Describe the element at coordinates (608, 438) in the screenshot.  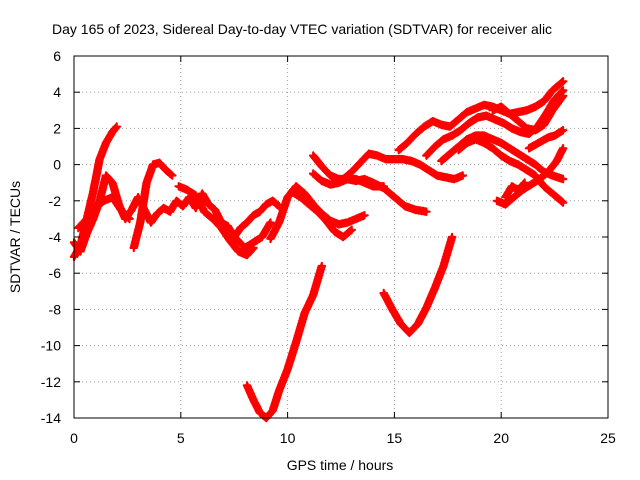
I see `x-tick-label: 25` at that location.